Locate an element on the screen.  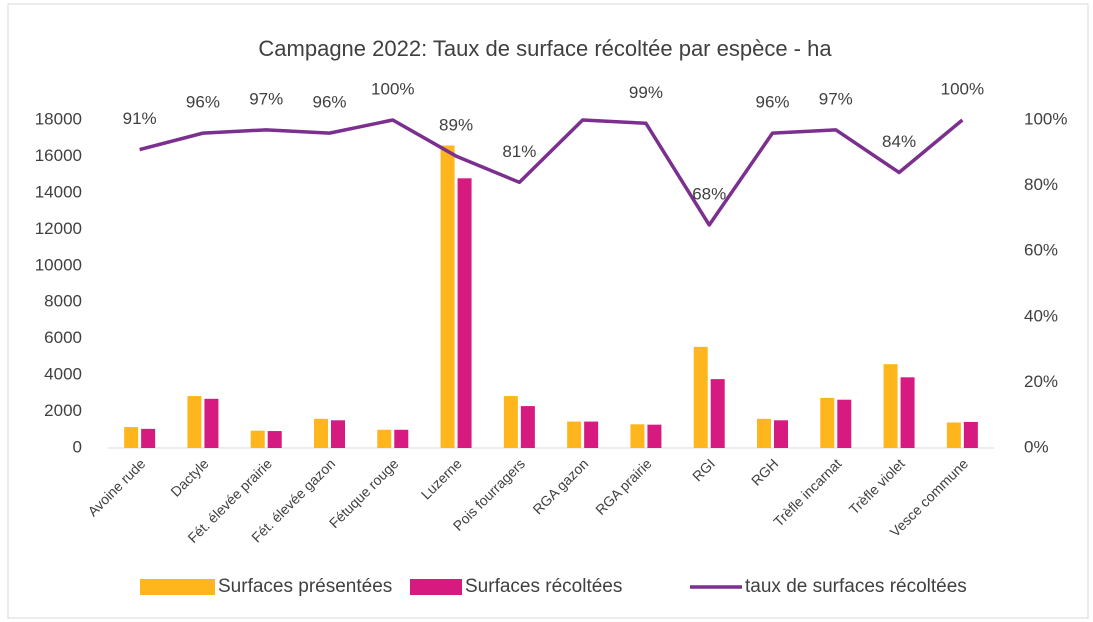
legend-label: taux de surfaces récoltées is located at coordinates (856, 586).